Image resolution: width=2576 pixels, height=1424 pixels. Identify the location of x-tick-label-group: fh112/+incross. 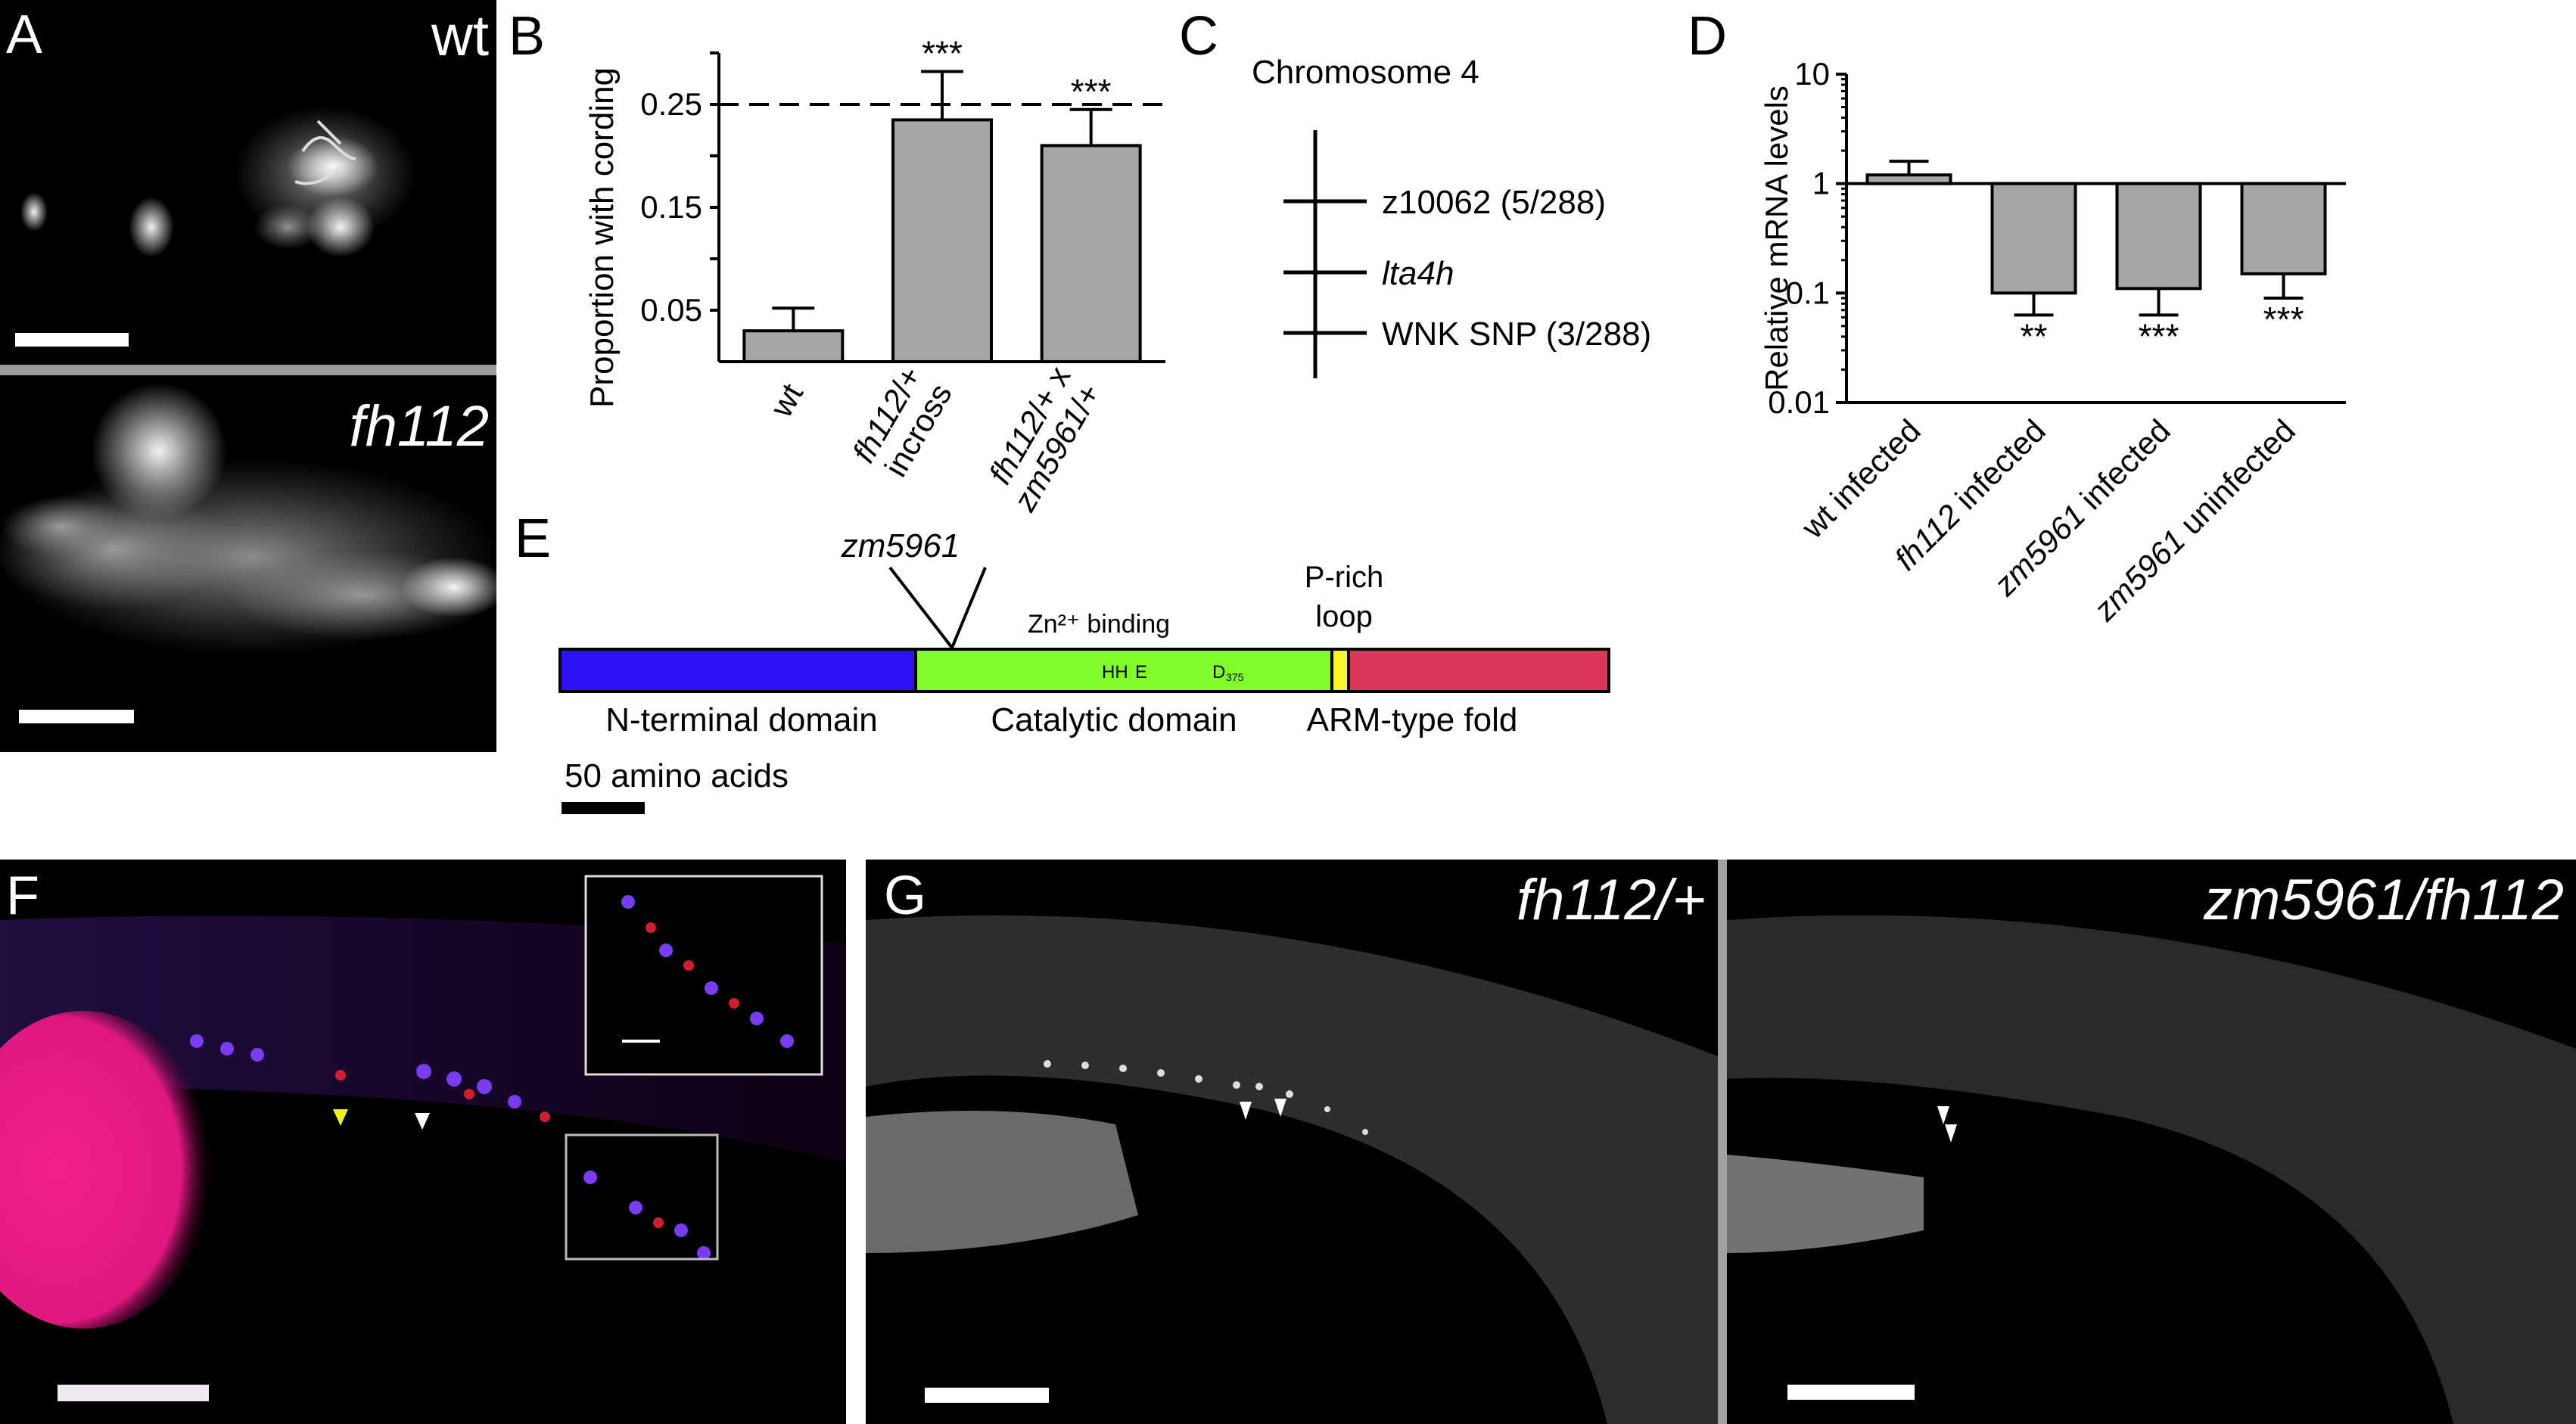
(902, 421).